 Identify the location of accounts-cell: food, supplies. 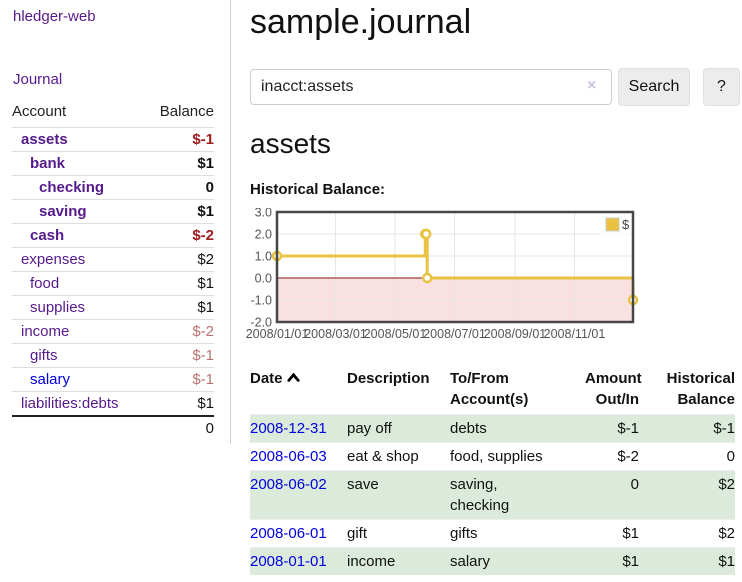
(496, 456).